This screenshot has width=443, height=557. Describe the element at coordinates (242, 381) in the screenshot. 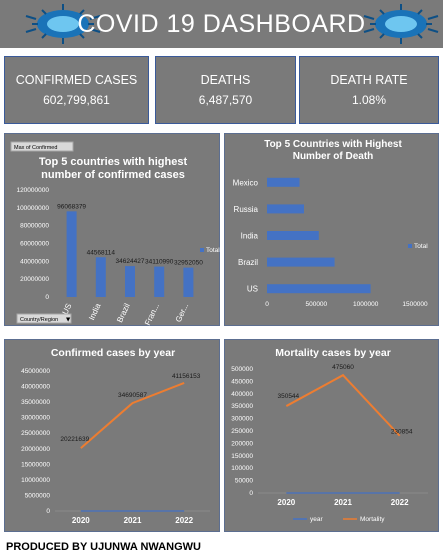

I see `y-tick-label: 450000` at that location.